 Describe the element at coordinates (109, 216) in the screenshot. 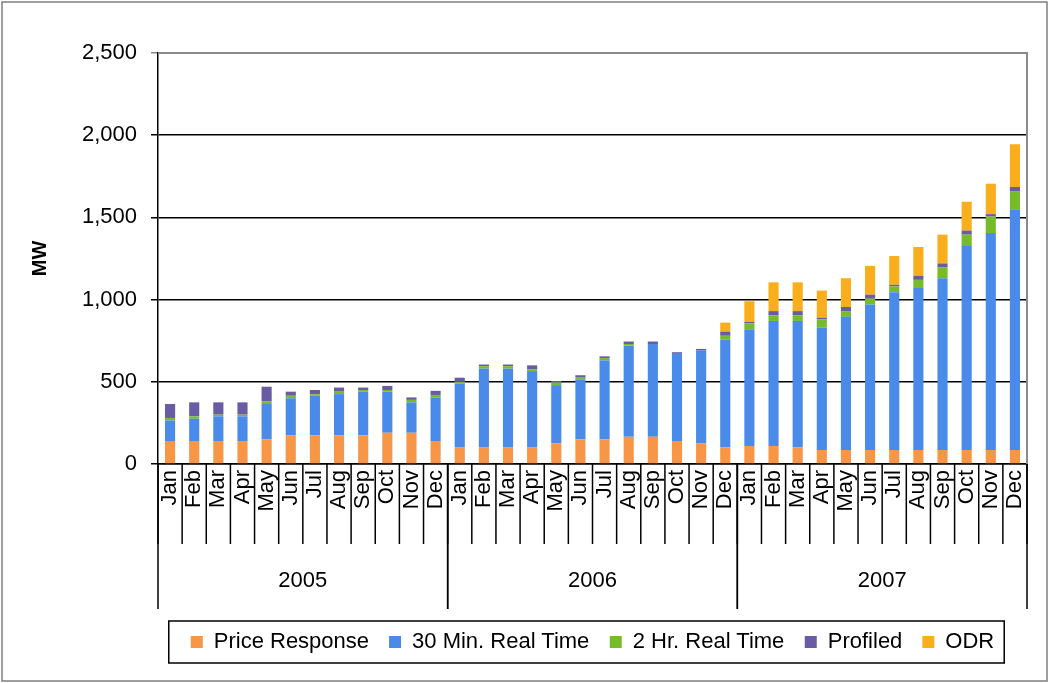

I see `y-tick-label: 1,500` at that location.